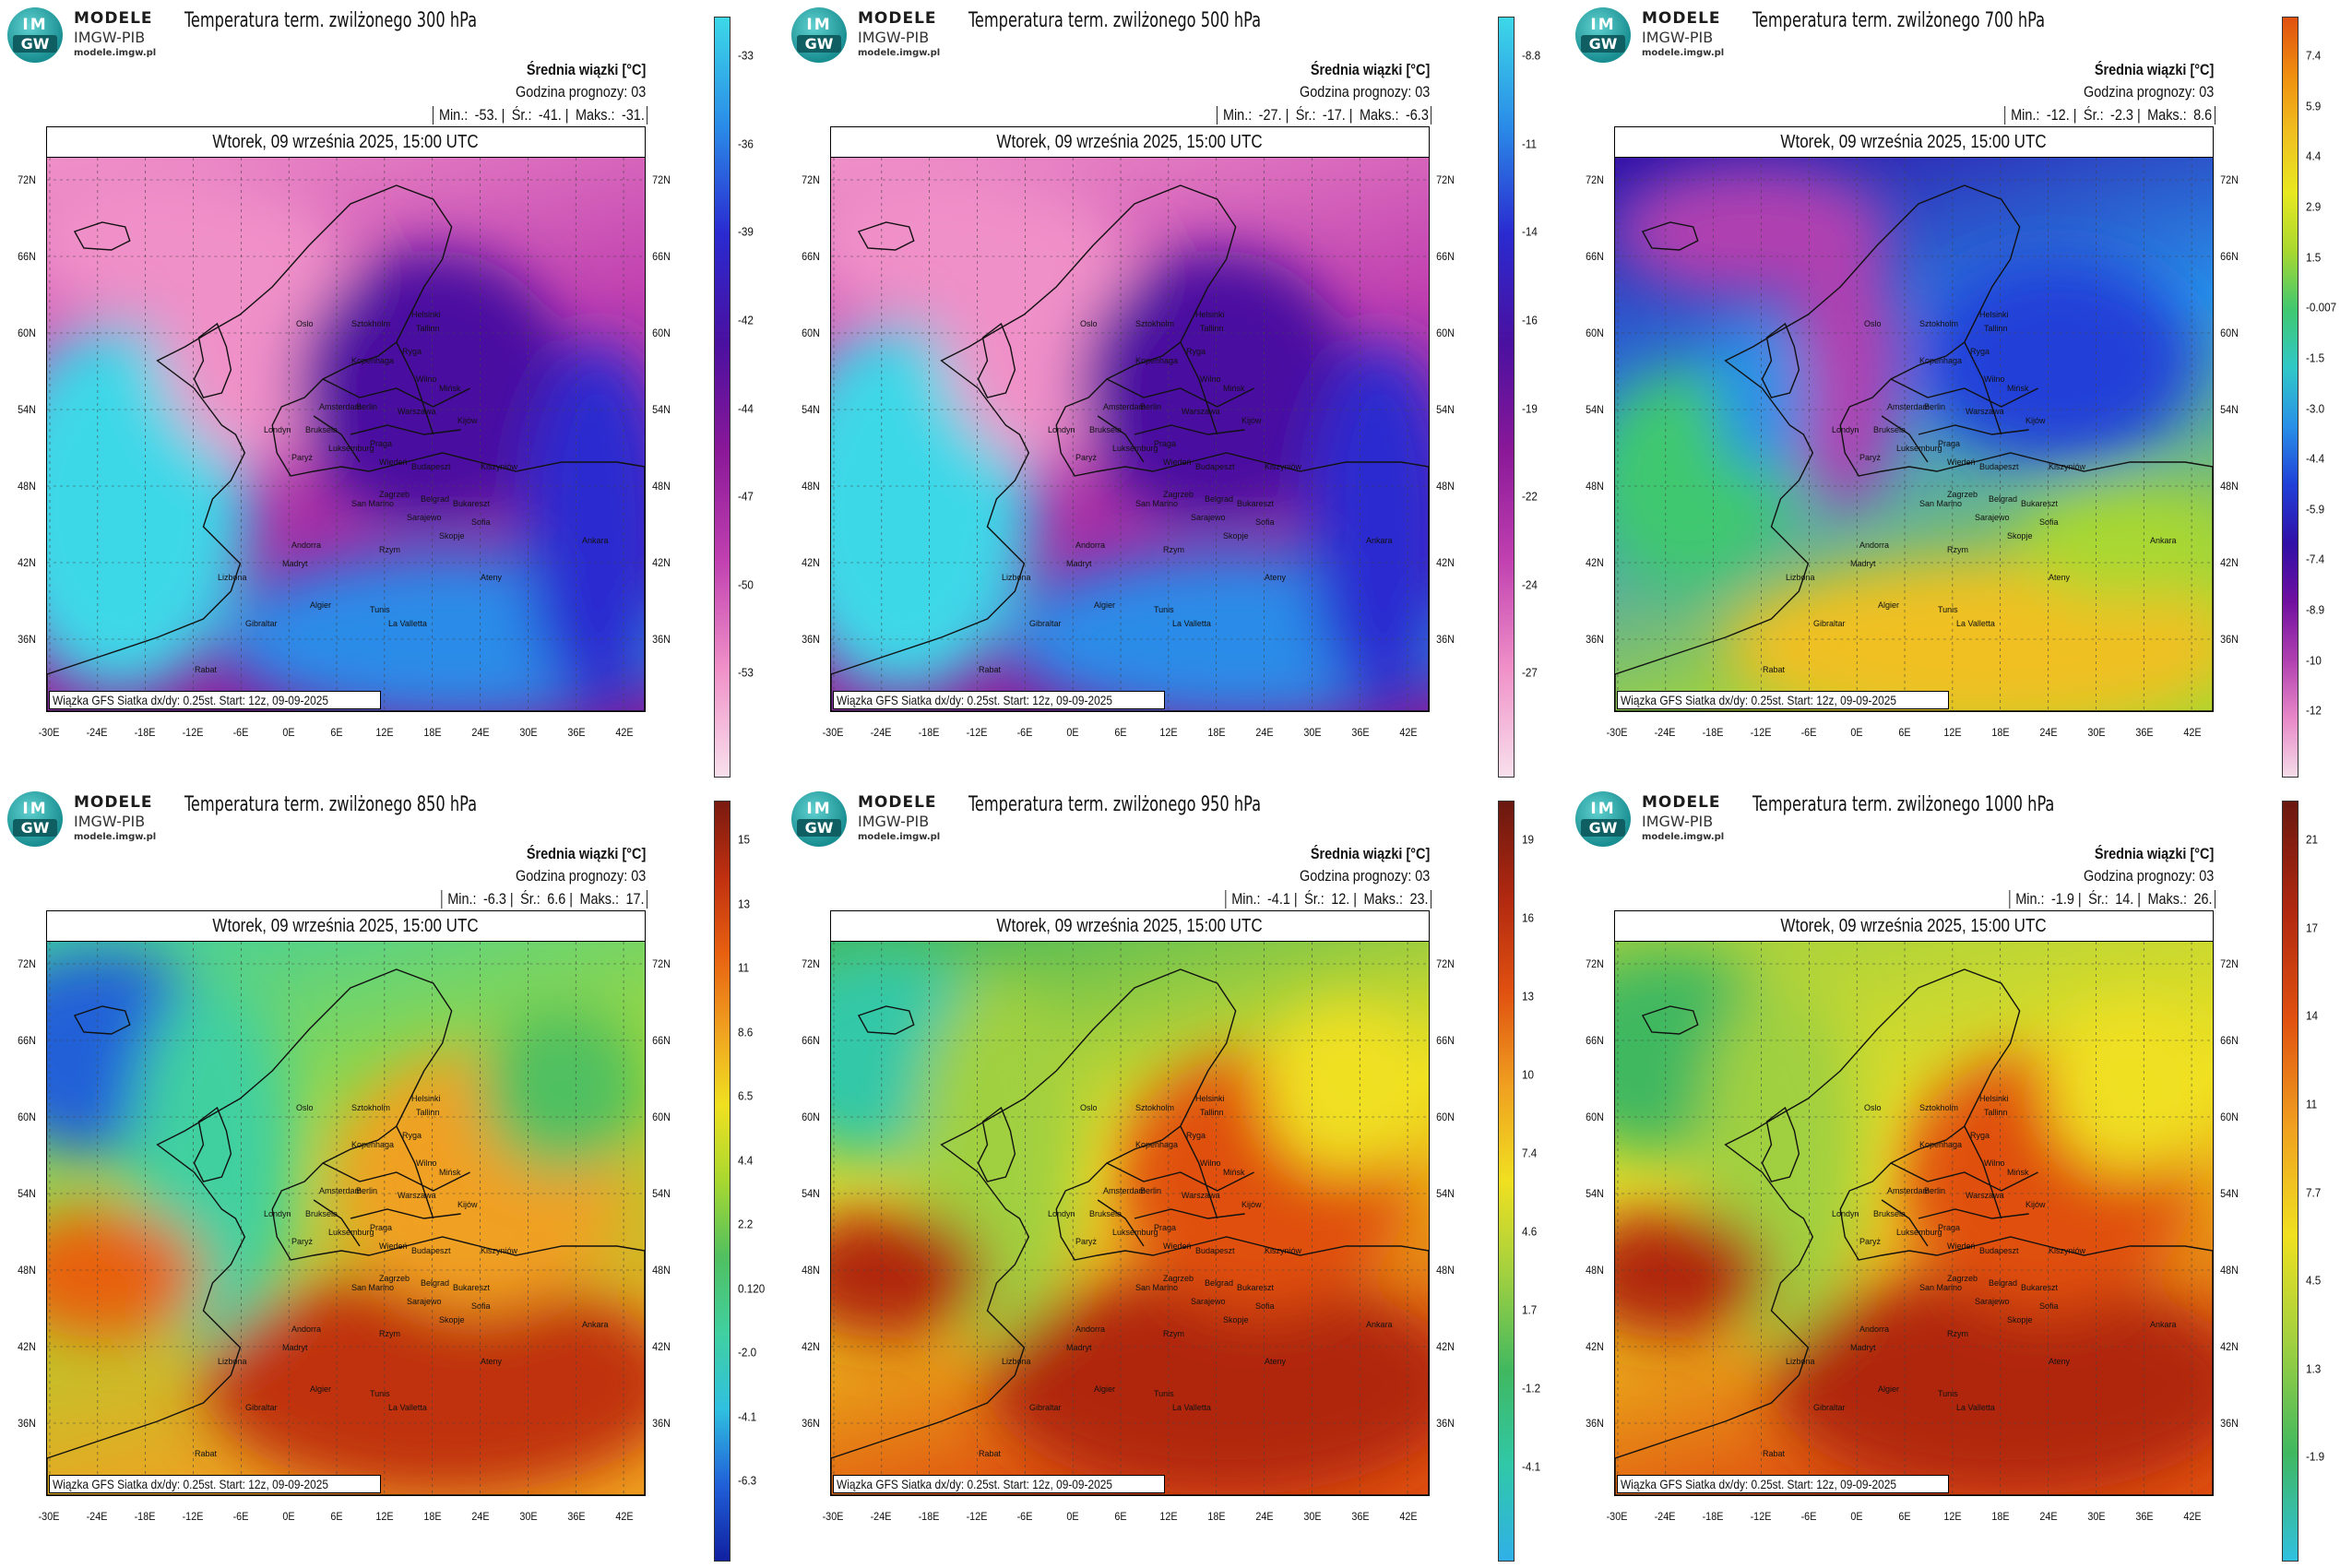  What do you see at coordinates (2109, 115) in the screenshot?
I see `stats-bar: Min.: -12. | Śr.: -2.3 | Maks.: 8.6` at bounding box center [2109, 115].